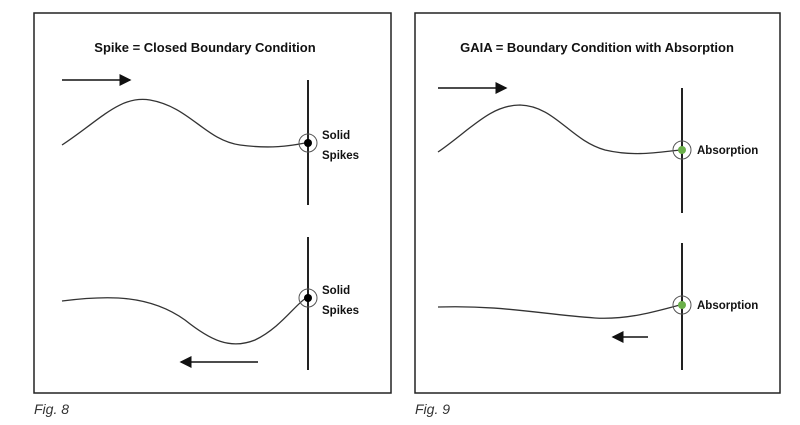  What do you see at coordinates (432, 409) in the screenshot?
I see `caption: Fig. 9` at bounding box center [432, 409].